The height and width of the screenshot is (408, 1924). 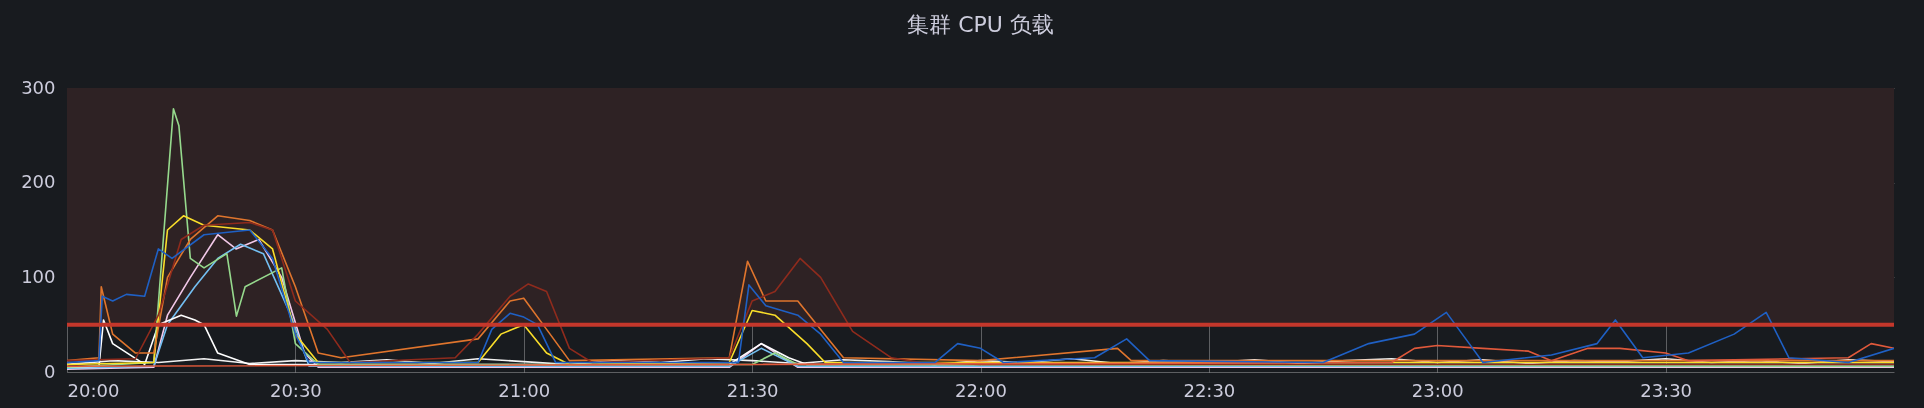 I want to click on x-tick-label: 20:30, so click(x=295, y=390).